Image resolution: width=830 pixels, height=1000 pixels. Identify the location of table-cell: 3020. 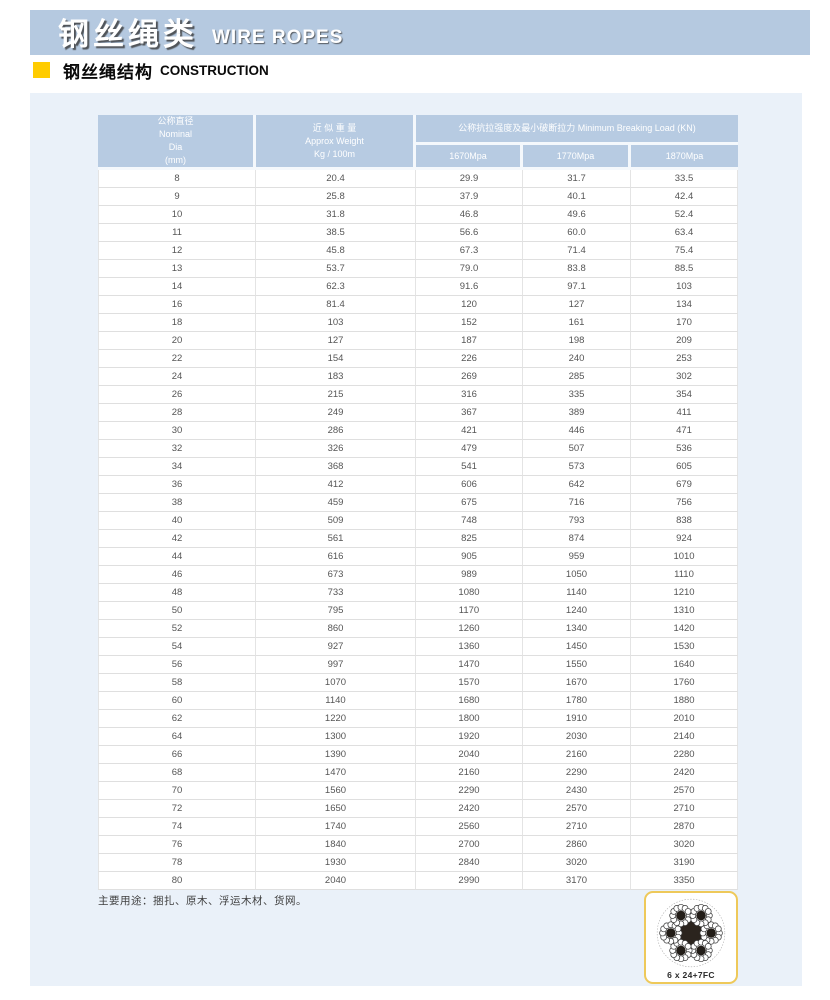
(685, 845).